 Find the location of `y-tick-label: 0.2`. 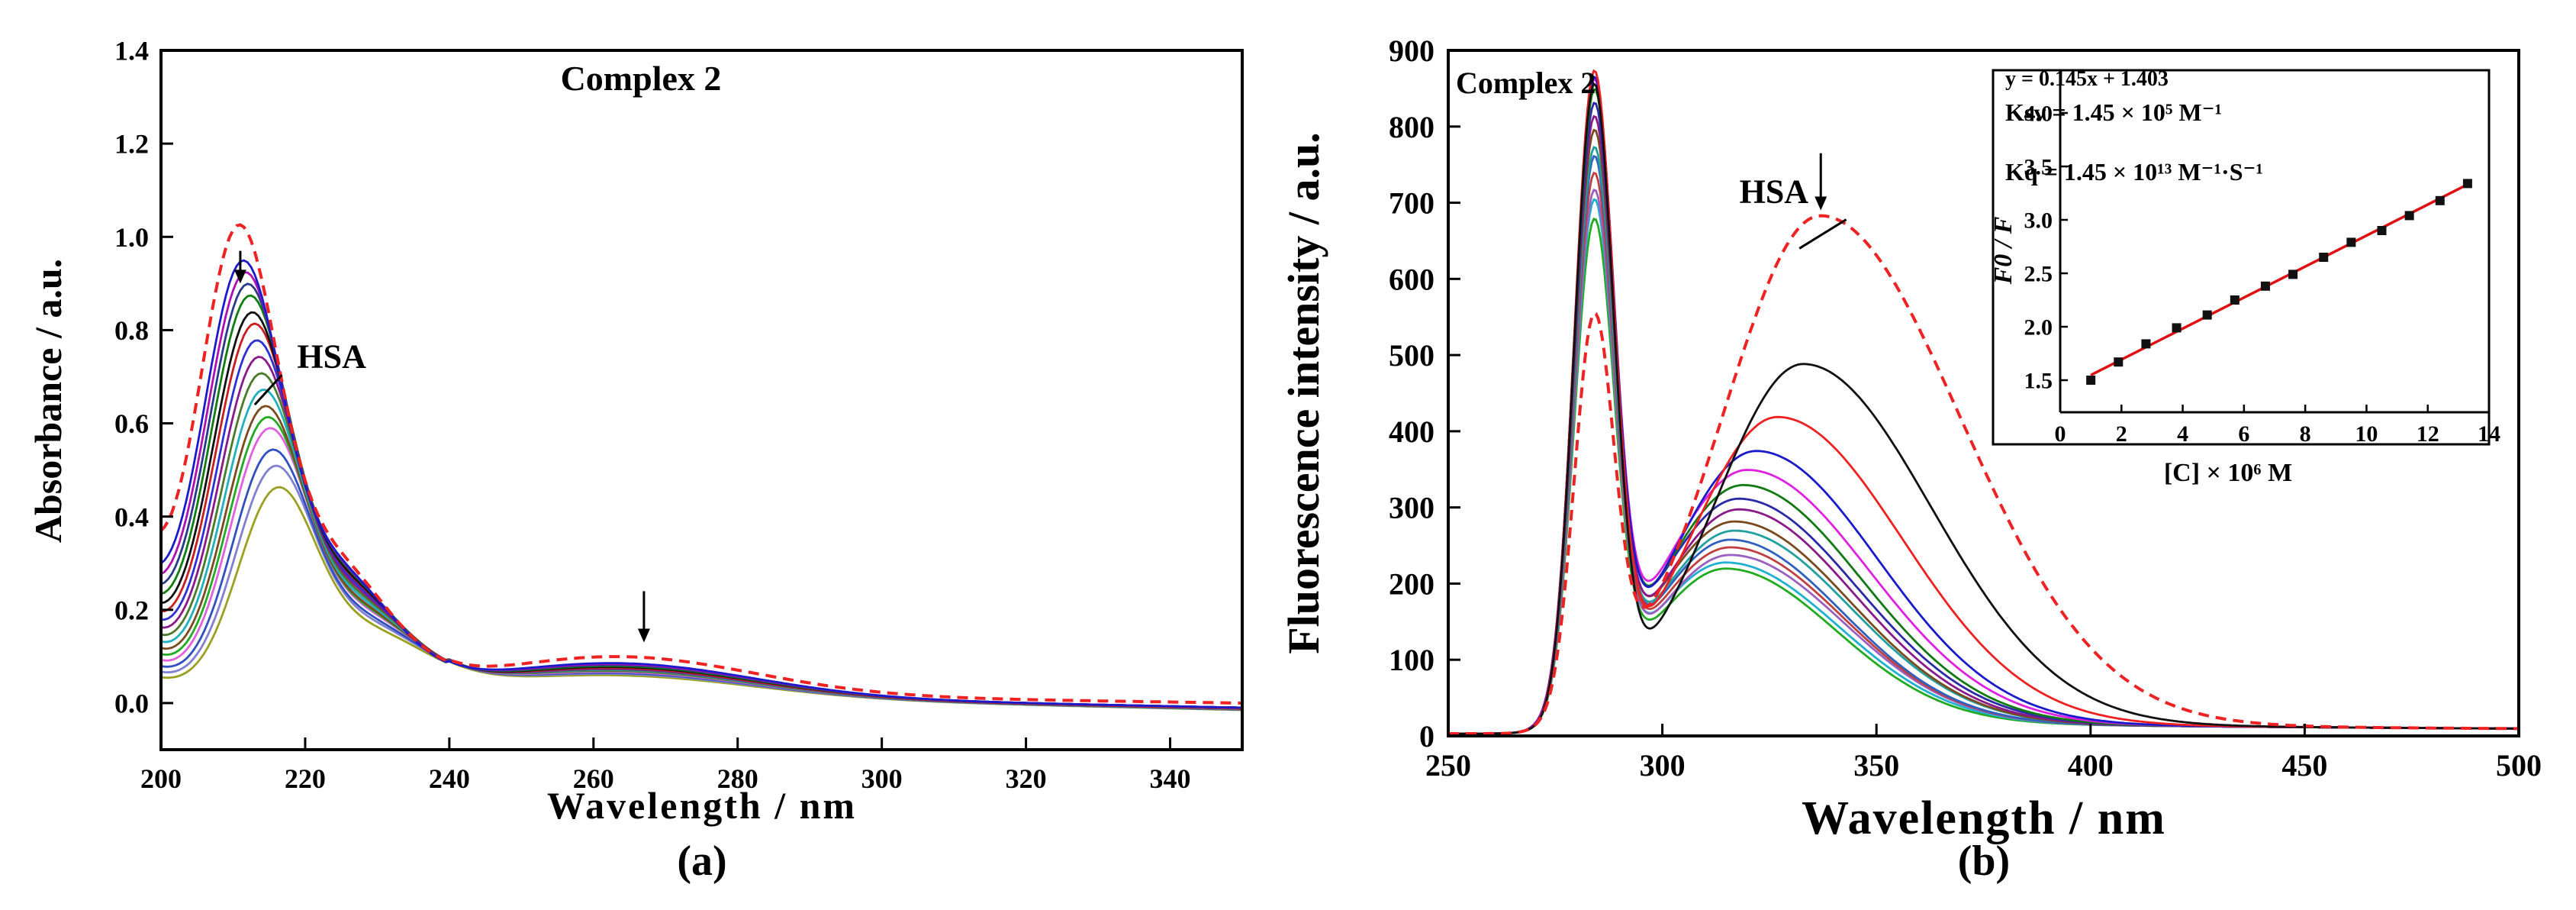

y-tick-label: 0.2 is located at coordinates (131, 610).